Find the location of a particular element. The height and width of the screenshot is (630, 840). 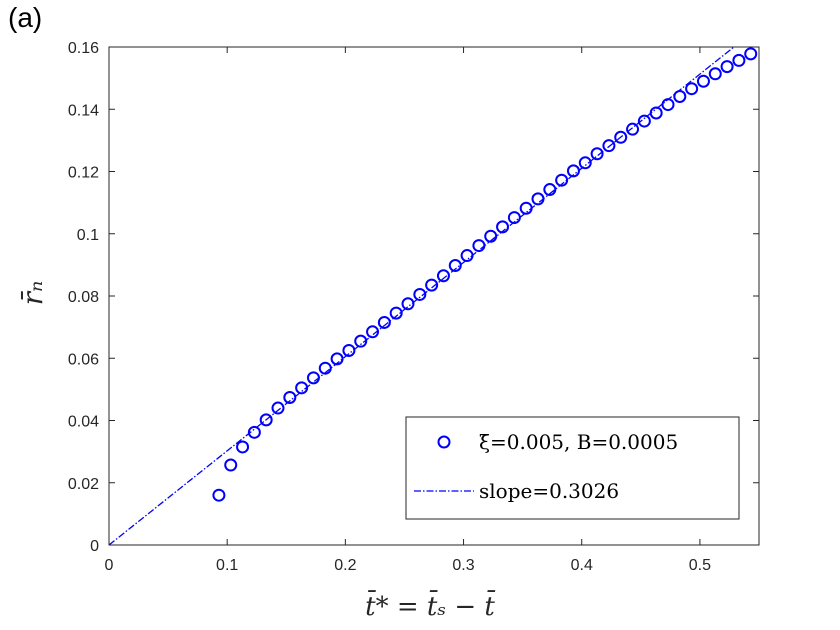

x-tick-label: 0.5 is located at coordinates (700, 565).